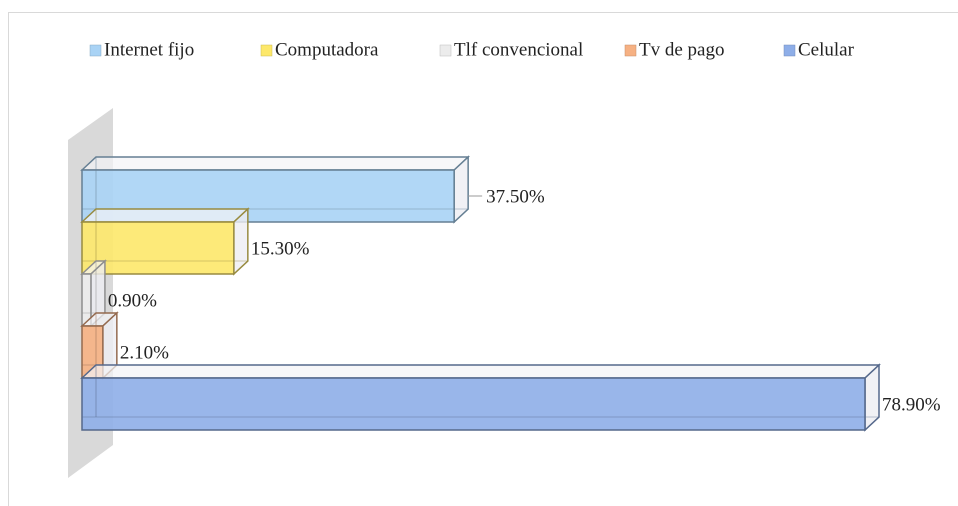 This screenshot has width=958, height=506. I want to click on legend-label: Internet fijo, so click(149, 49).